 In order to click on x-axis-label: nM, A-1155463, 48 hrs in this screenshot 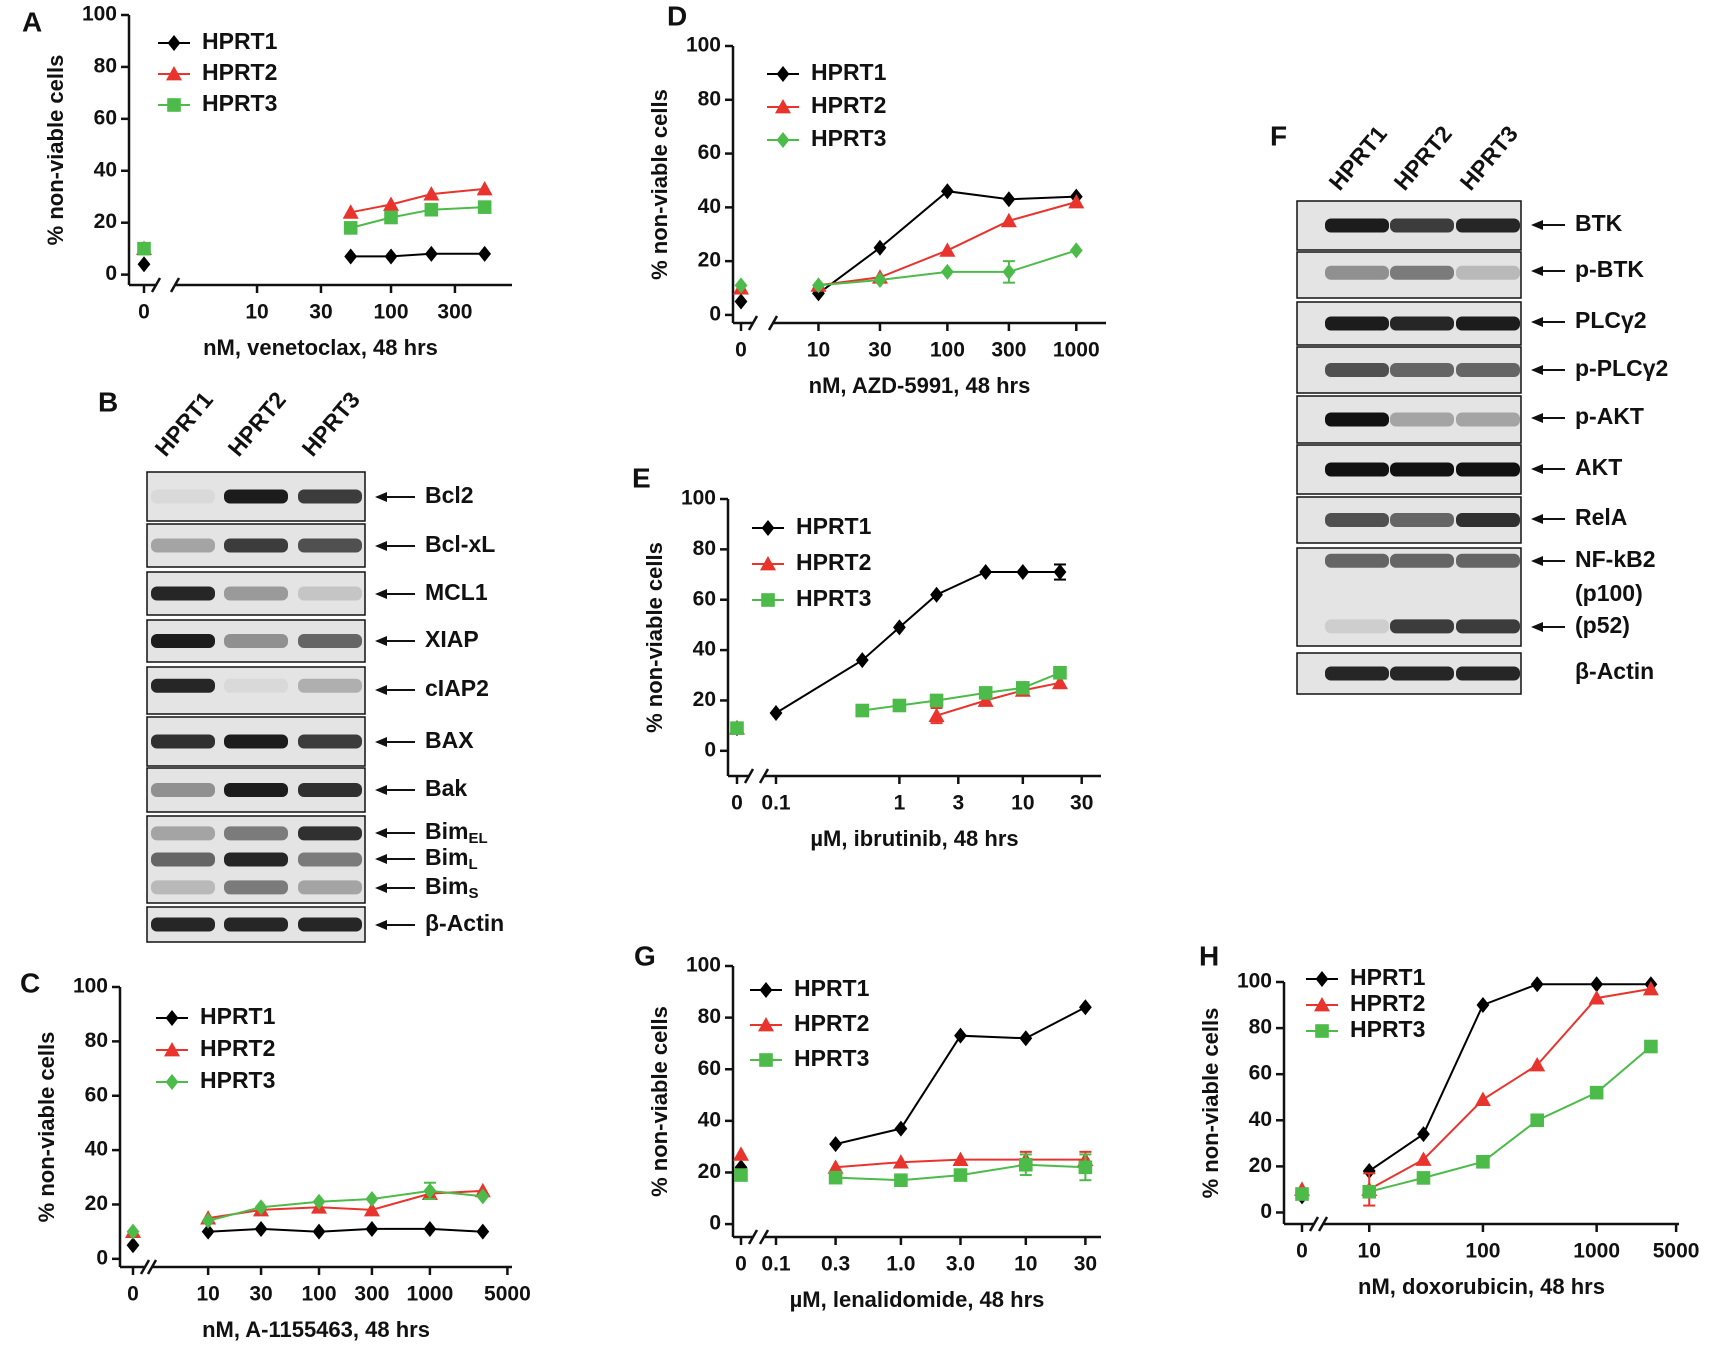, I will do `click(316, 1329)`.